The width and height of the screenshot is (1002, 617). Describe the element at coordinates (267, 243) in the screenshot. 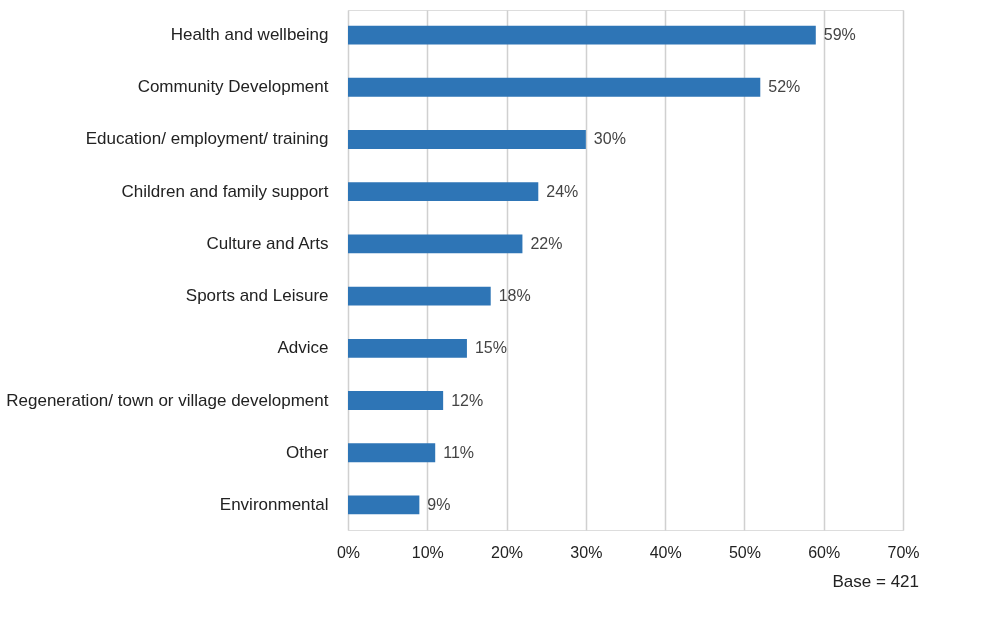

I see `y-tick-label: Culture and Arts` at that location.